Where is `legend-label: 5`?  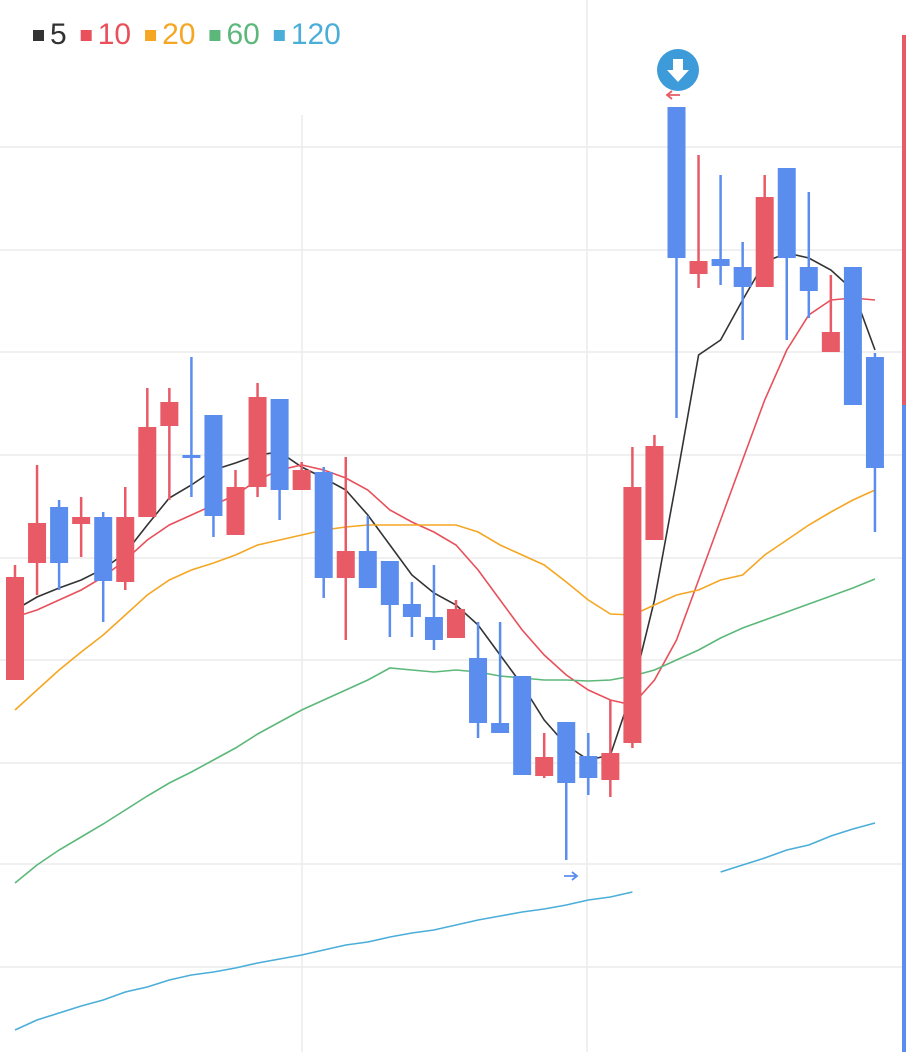
legend-label: 5 is located at coordinates (58, 34).